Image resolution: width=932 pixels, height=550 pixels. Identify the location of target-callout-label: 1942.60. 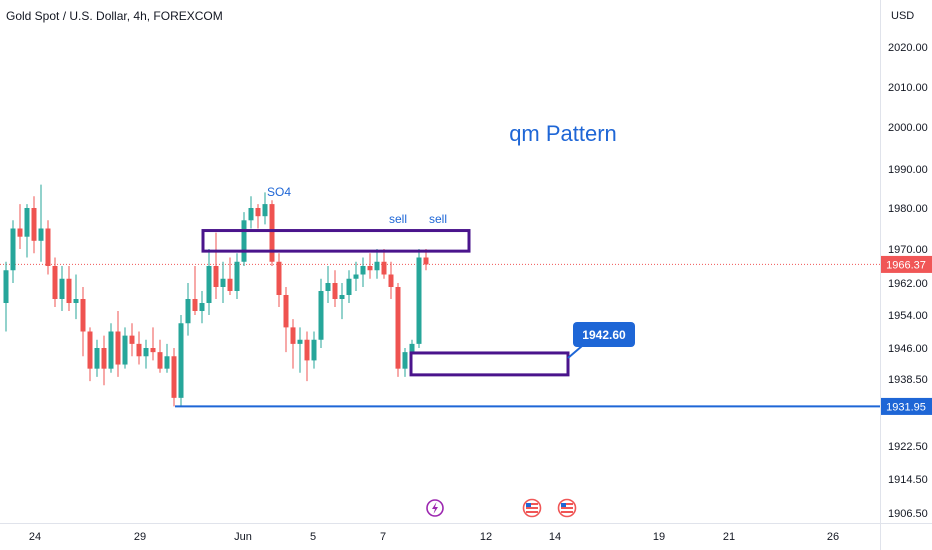
(604, 335).